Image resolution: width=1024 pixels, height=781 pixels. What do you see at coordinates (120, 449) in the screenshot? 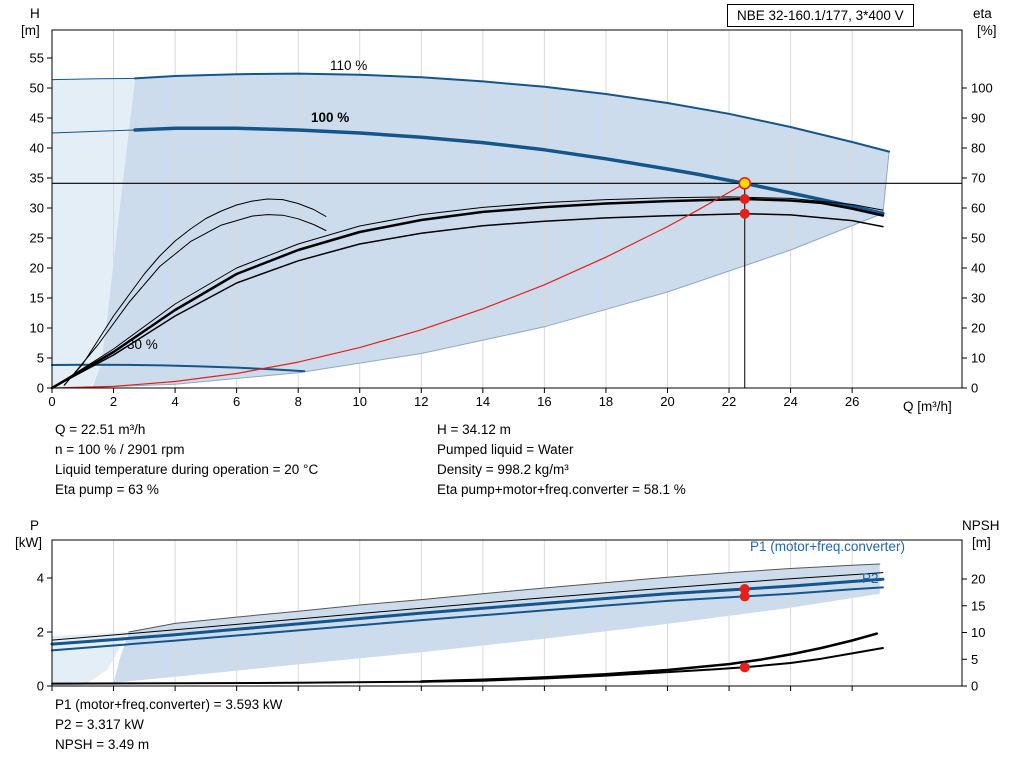
I see `info-speed: n = 100 % / 2901 rpm` at bounding box center [120, 449].